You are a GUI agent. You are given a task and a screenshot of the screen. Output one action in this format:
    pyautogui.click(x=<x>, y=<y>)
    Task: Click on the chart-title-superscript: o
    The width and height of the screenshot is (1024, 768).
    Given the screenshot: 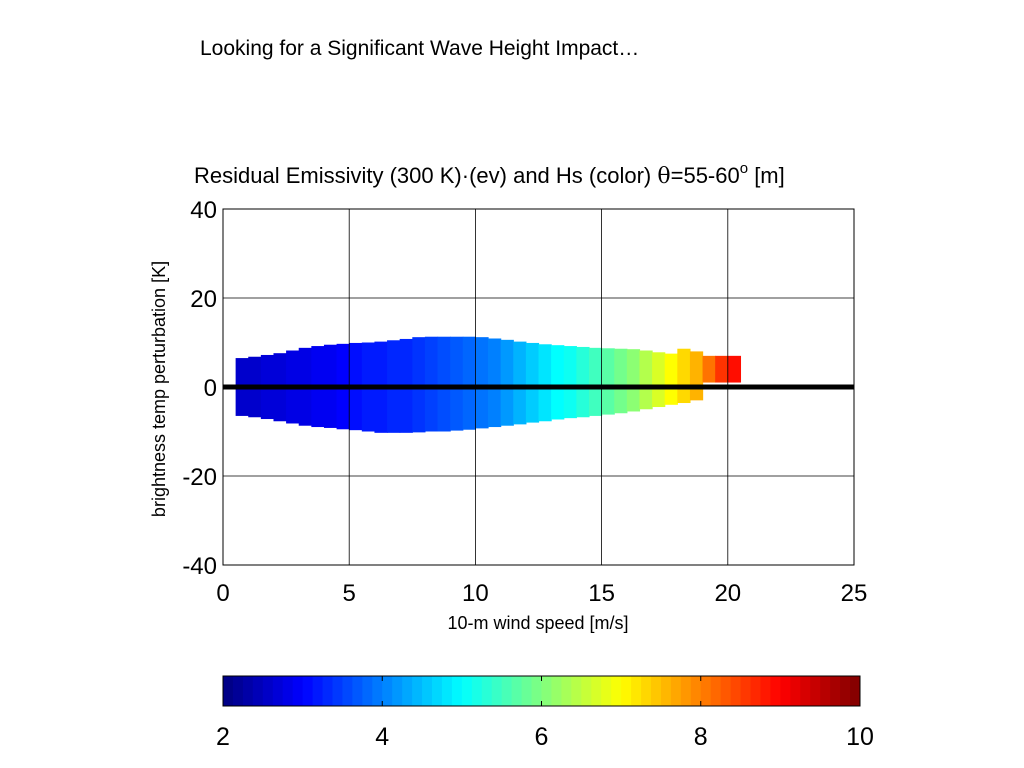 What is the action you would take?
    pyautogui.click(x=744, y=168)
    